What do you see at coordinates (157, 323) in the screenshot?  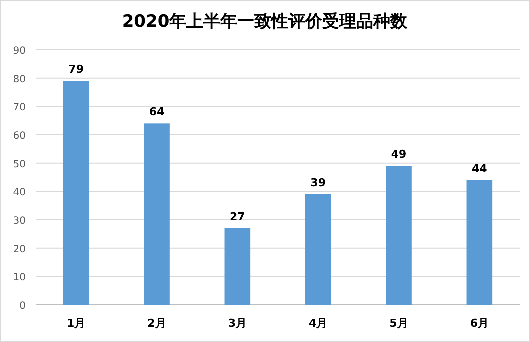 I see `x-tick-label: 2月` at bounding box center [157, 323].